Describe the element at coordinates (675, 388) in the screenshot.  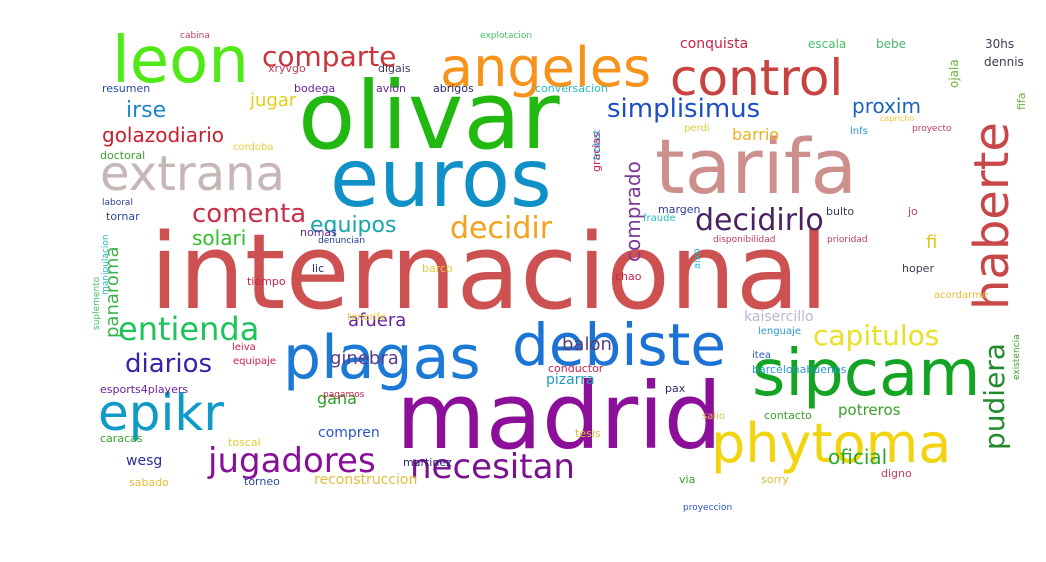
I see `word-pax: pax` at that location.